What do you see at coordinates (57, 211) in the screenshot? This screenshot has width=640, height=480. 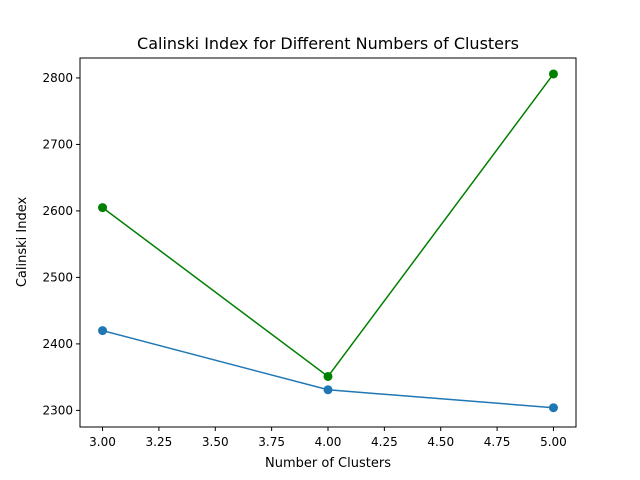 I see `y-tick-label: 2600` at bounding box center [57, 211].